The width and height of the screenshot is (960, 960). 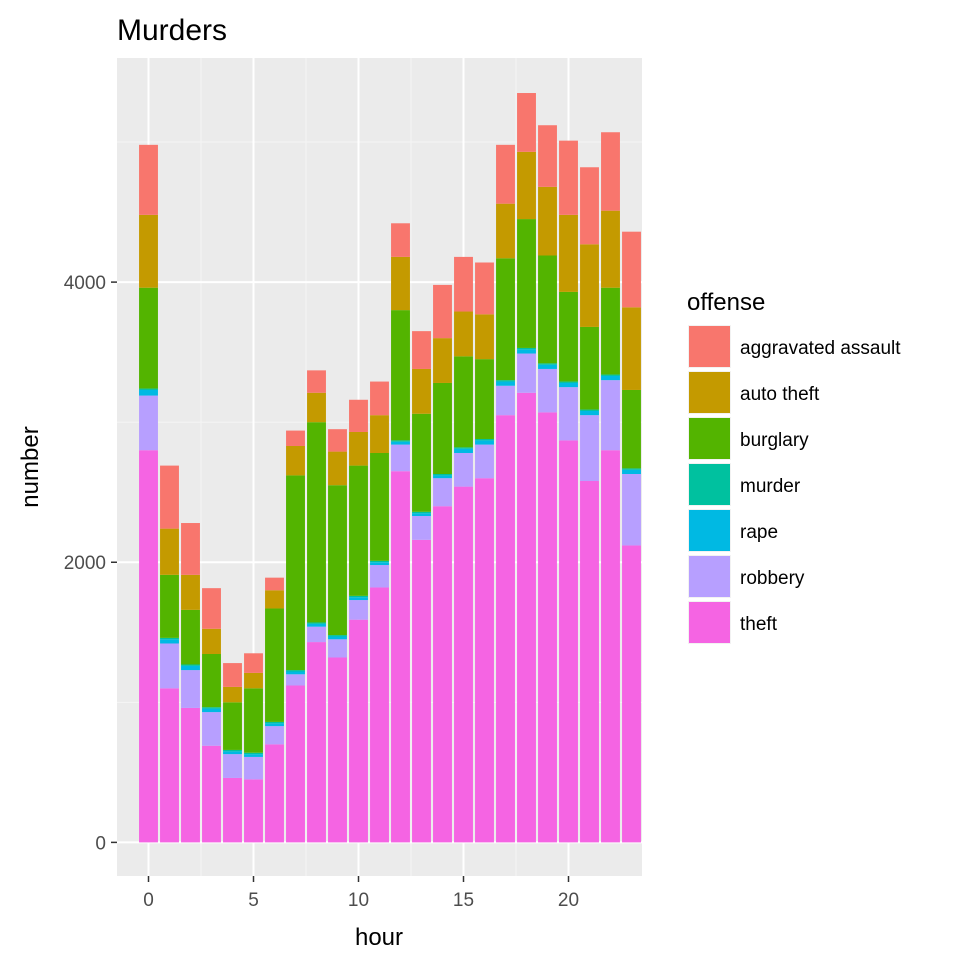 I want to click on x-tick-label: 5, so click(x=253, y=900).